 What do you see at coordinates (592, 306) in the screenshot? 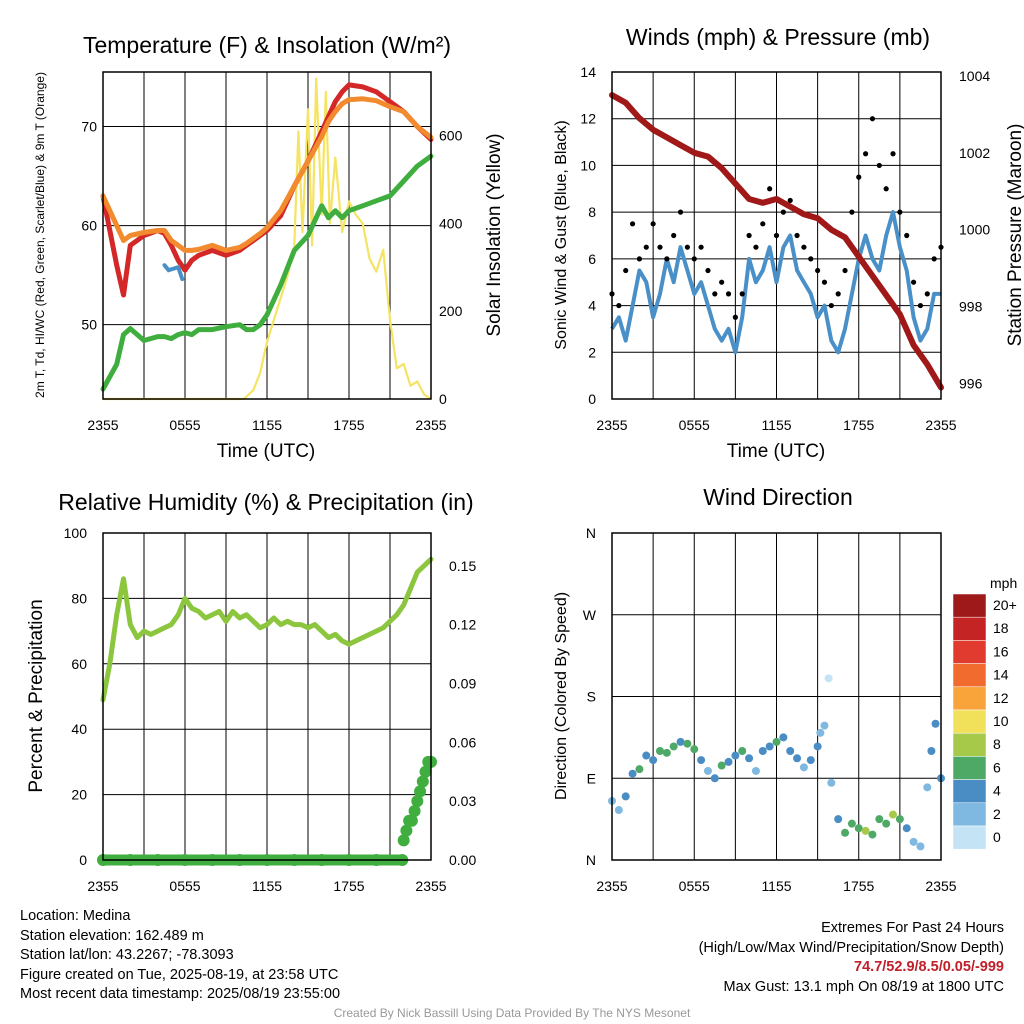
I see `y-tick-label: 4` at bounding box center [592, 306].